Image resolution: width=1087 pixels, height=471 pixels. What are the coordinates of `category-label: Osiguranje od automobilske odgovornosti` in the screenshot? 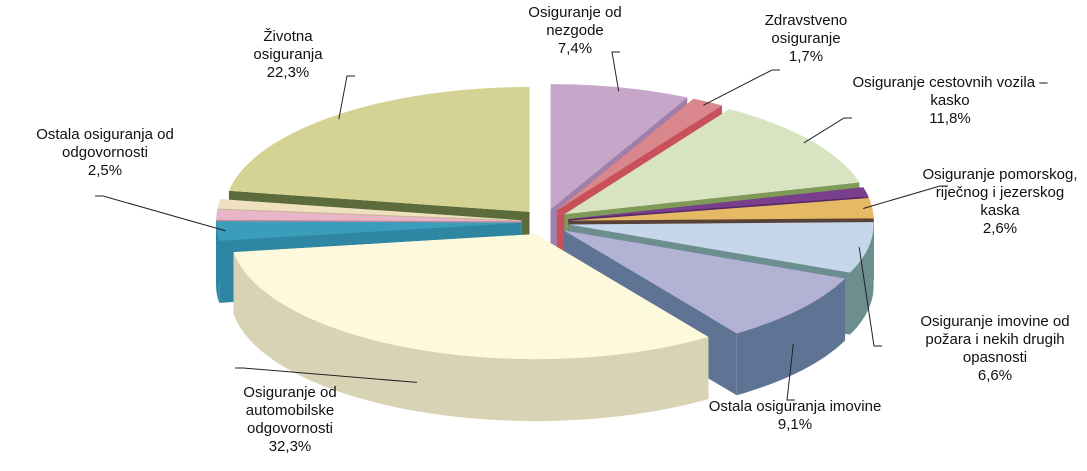 It's located at (290, 410).